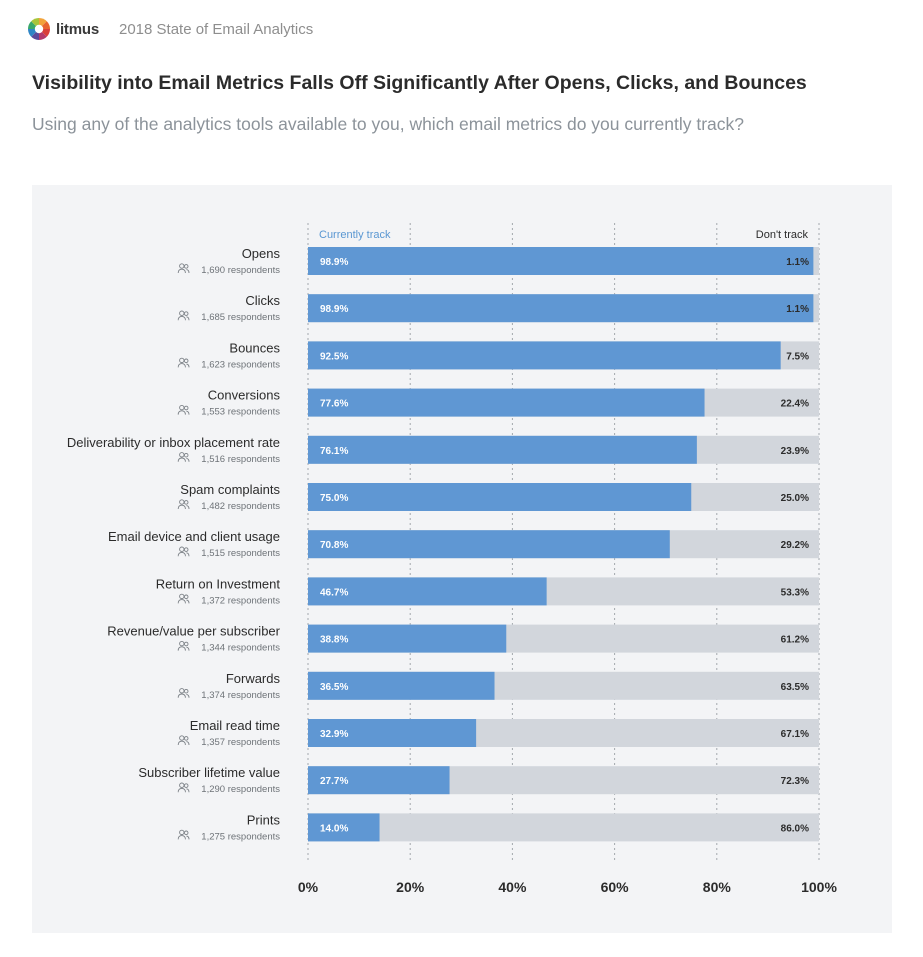  Describe the element at coordinates (253, 678) in the screenshot. I see `category-label: Forwards` at that location.